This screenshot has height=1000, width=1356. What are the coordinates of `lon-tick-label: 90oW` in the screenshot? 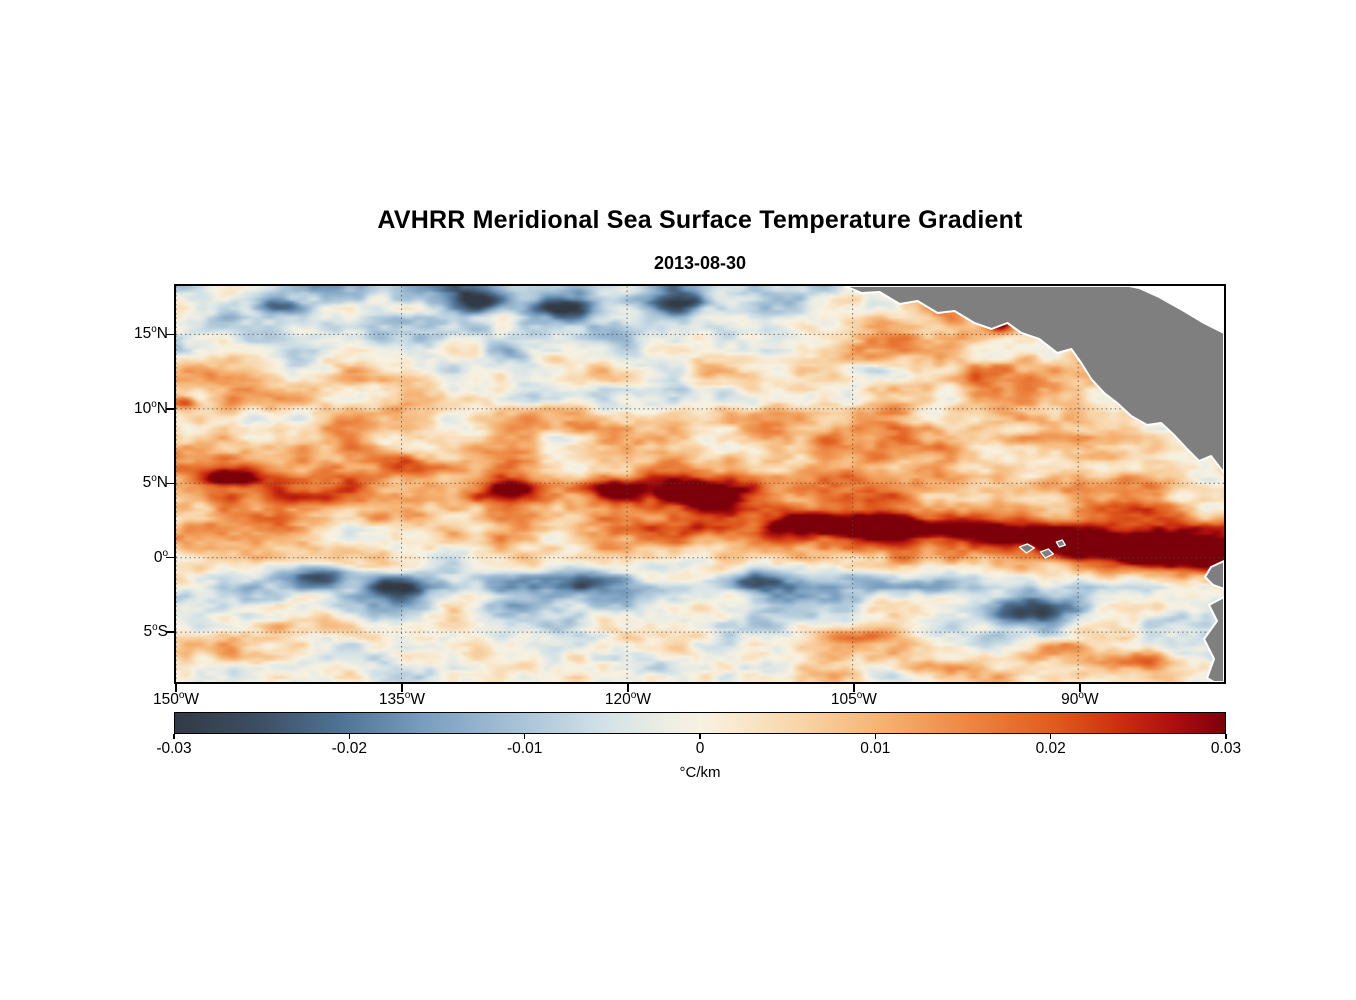 It's located at (1080, 698).